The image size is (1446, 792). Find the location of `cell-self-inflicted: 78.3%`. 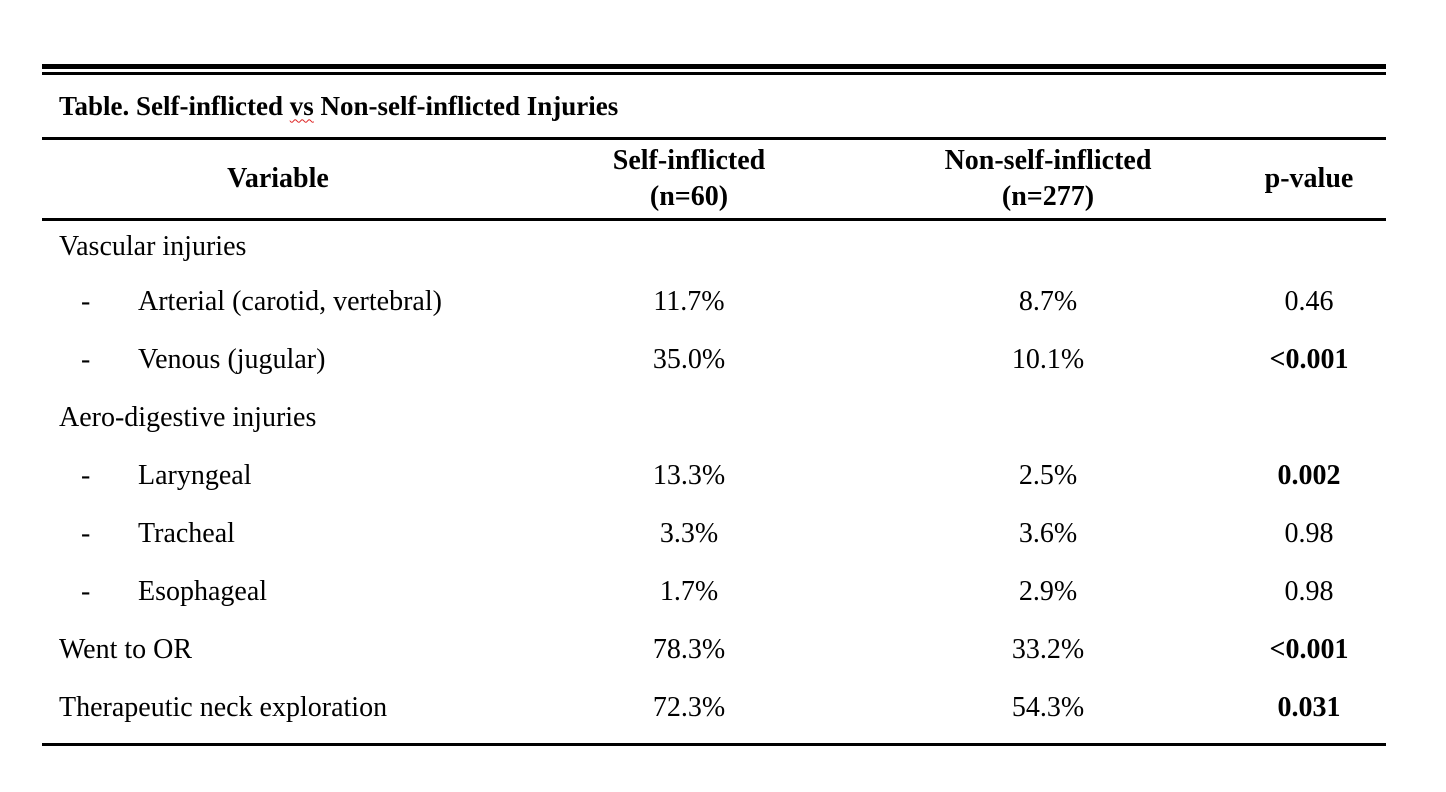

cell-self-inflicted: 78.3% is located at coordinates (689, 649).